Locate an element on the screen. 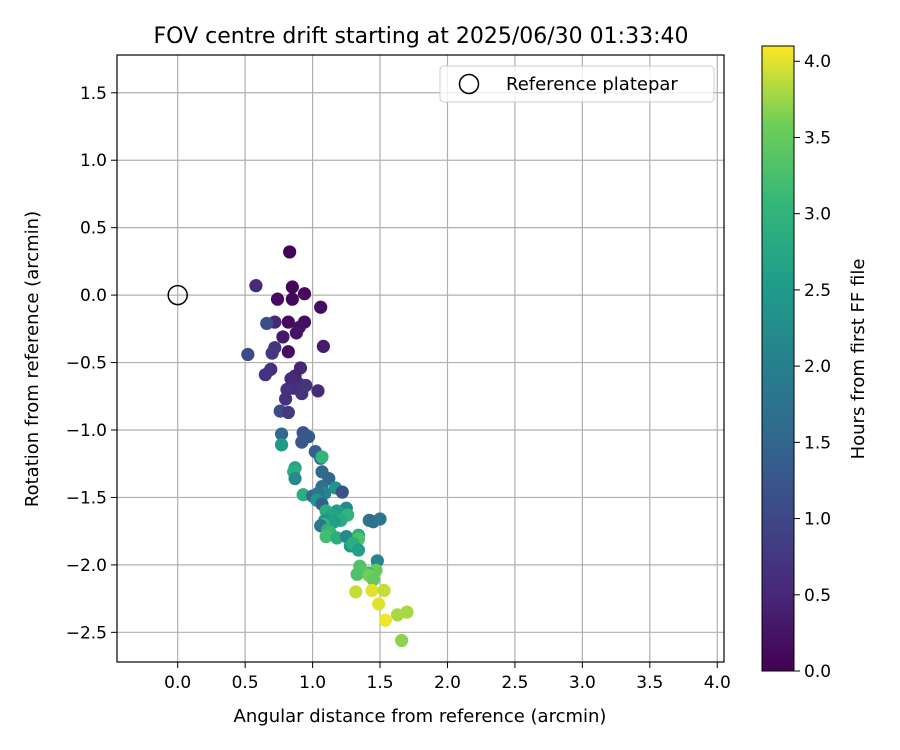  reference-marker is located at coordinates (177, 295).